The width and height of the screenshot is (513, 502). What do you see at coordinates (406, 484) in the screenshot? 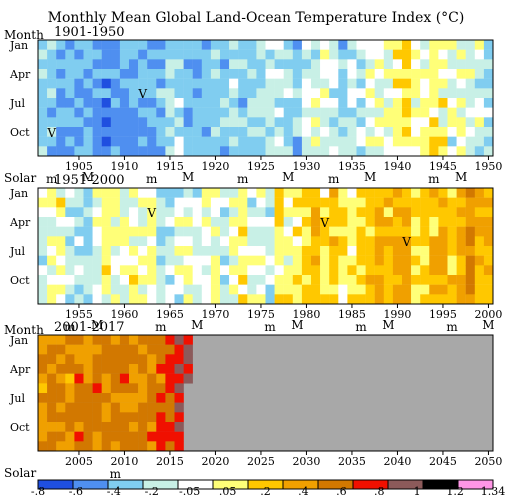
I see `colorbar-swatch` at bounding box center [406, 484].